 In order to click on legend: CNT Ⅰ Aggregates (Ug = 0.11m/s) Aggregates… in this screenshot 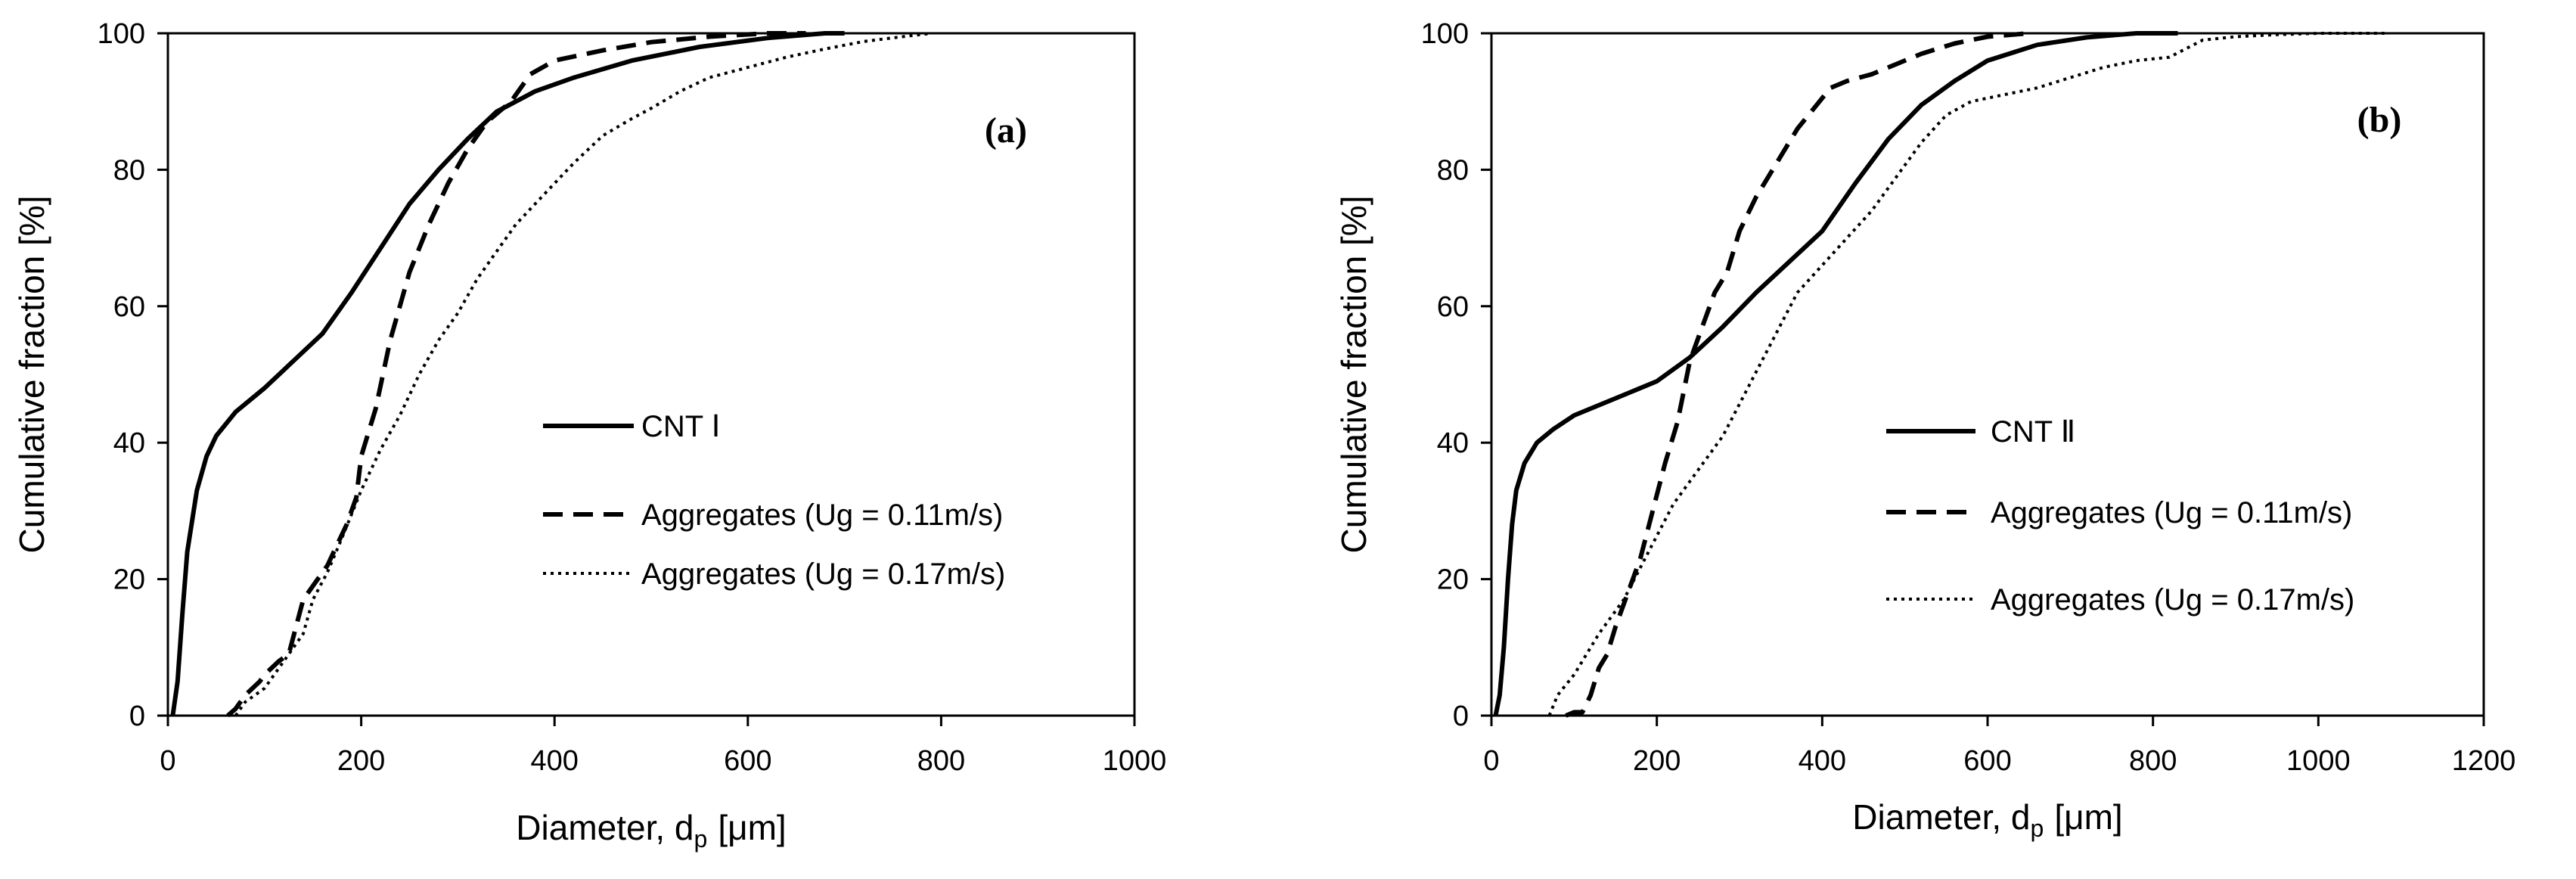, I will do `click(774, 500)`.